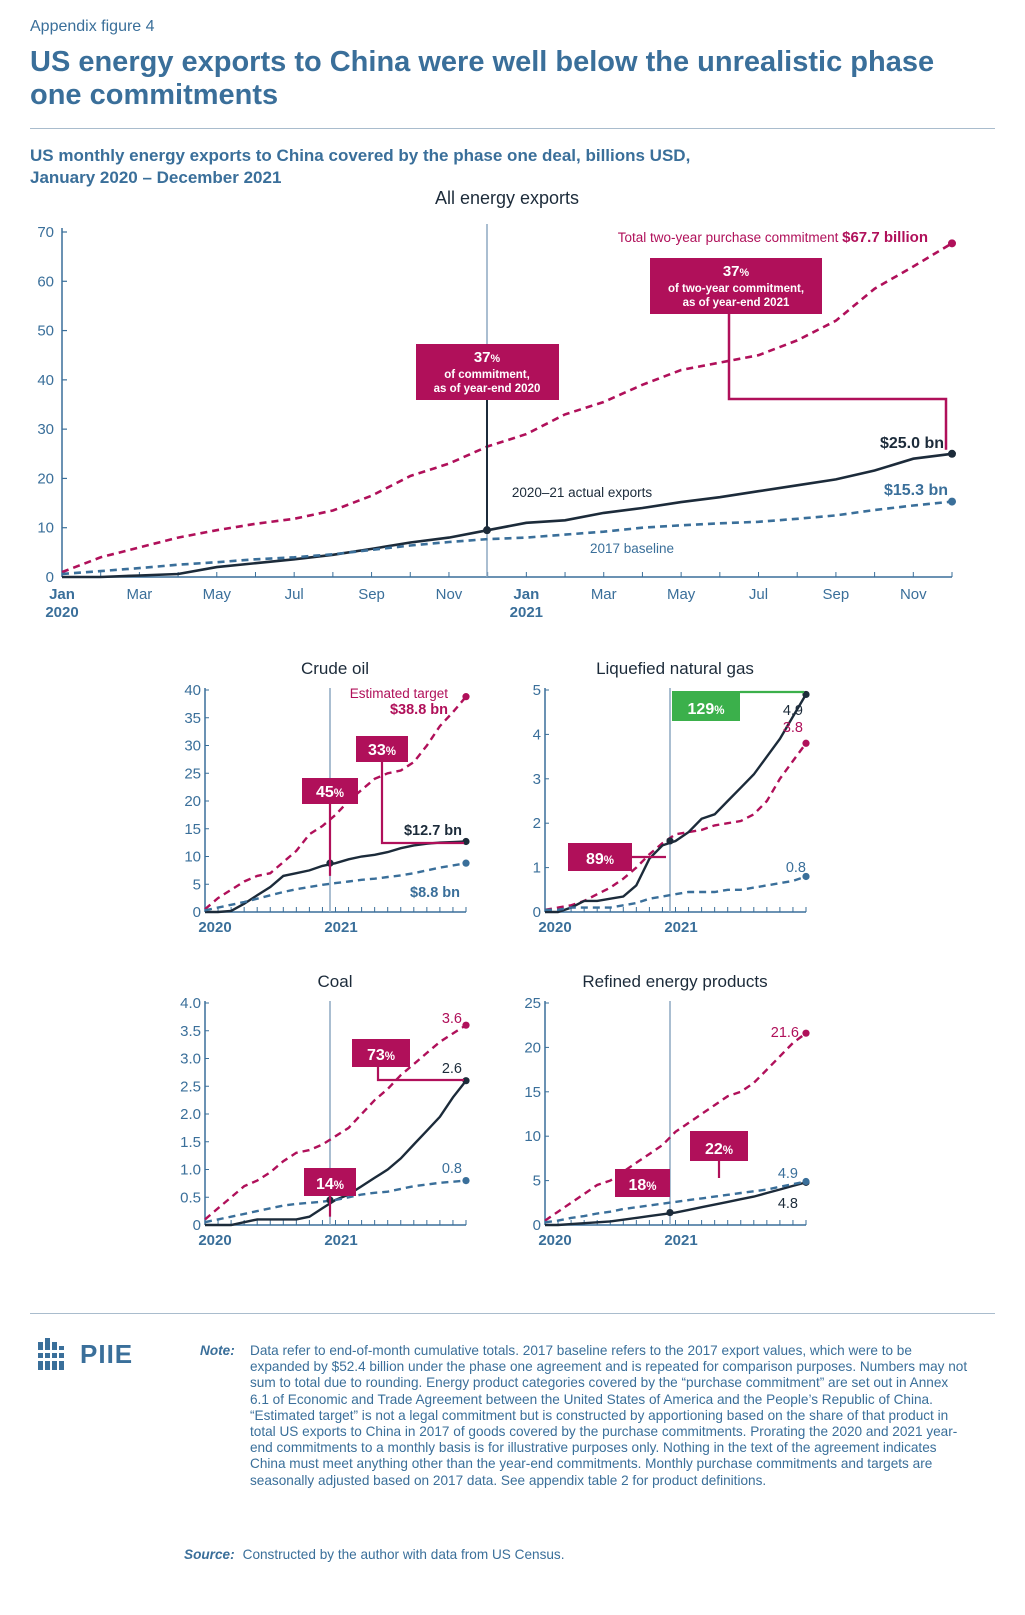 The width and height of the screenshot is (1025, 1615). What do you see at coordinates (45, 429) in the screenshot?
I see `main-y-tick-label: 30` at bounding box center [45, 429].